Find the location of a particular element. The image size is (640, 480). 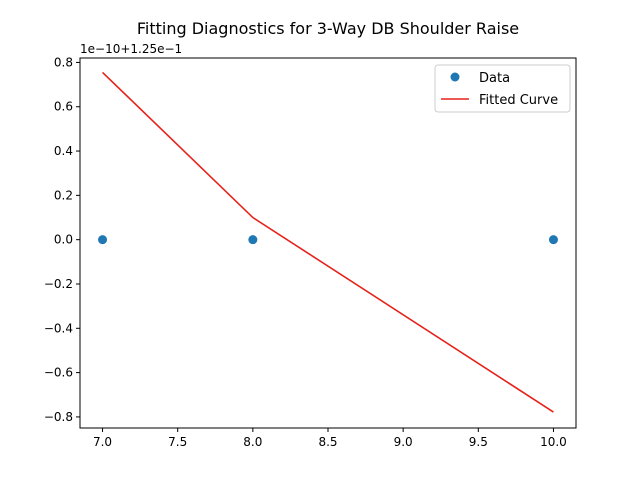

legend-entry-label: Fitted Curve is located at coordinates (518, 100).